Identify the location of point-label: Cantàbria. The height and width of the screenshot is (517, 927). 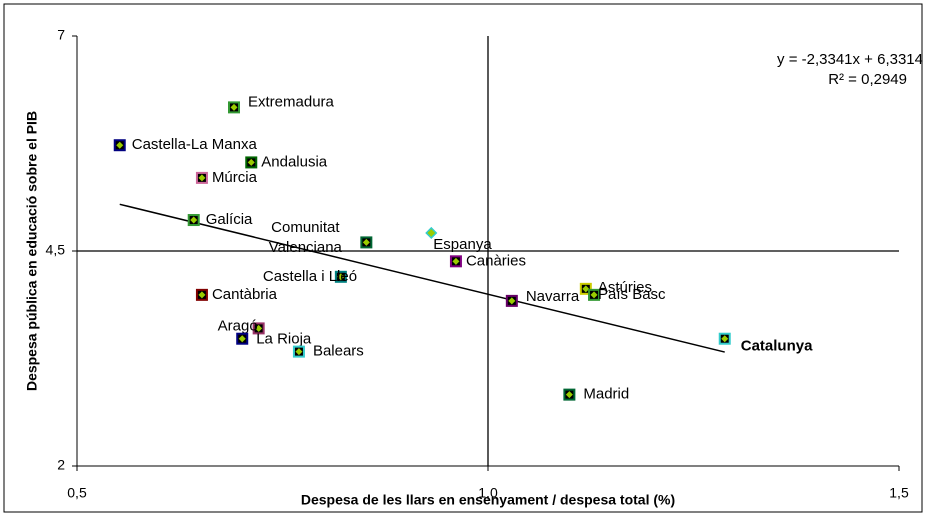
(245, 294).